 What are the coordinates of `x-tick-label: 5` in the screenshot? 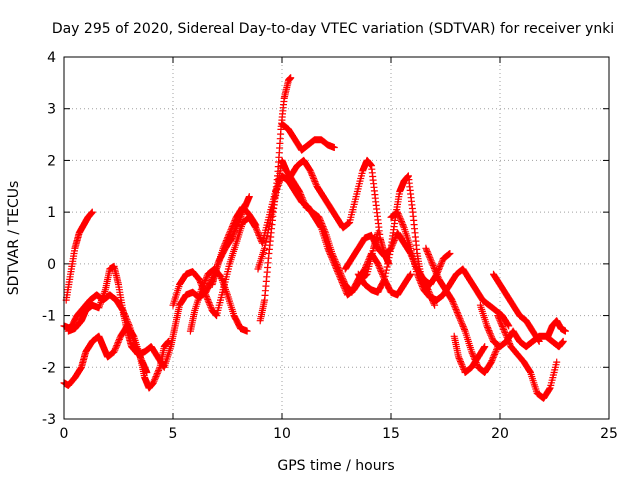 It's located at (173, 434).